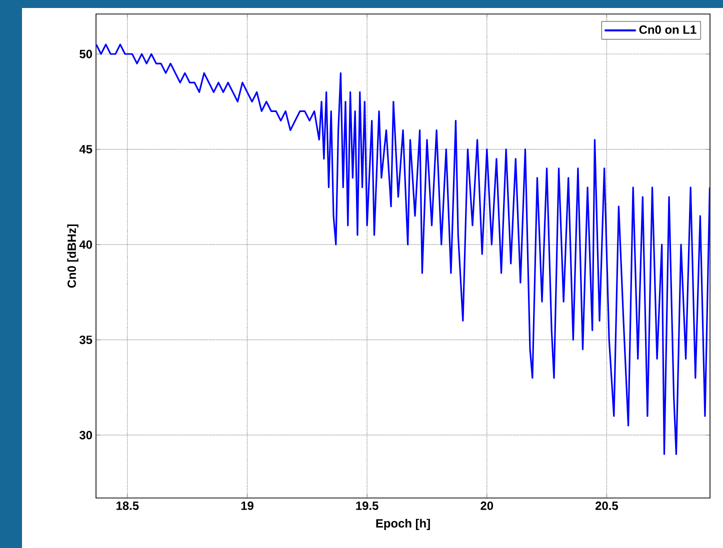 The height and width of the screenshot is (548, 723). I want to click on y-tick-label: 50, so click(86, 54).